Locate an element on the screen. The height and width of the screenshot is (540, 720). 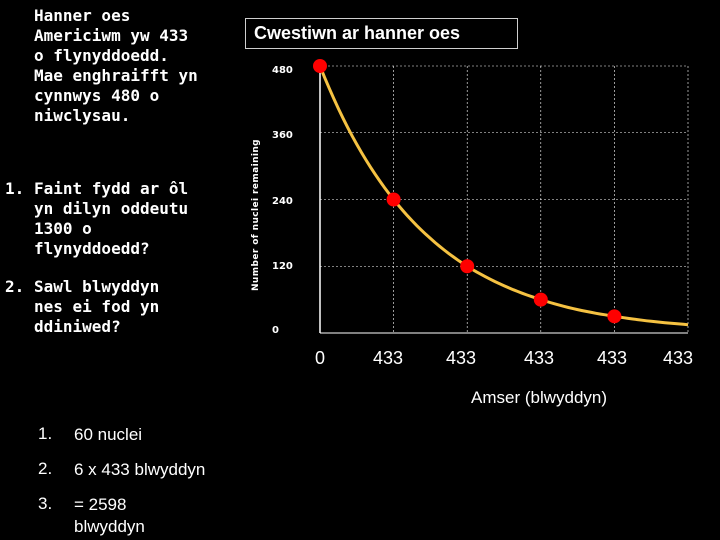
answer-1-number: 1. is located at coordinates (45, 433).